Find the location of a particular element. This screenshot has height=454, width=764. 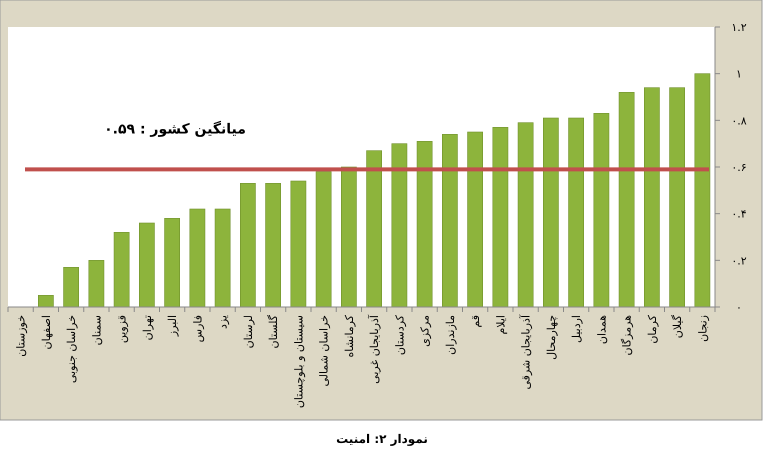

x-tick-label: آذربایجان غربی is located at coordinates (374, 349).